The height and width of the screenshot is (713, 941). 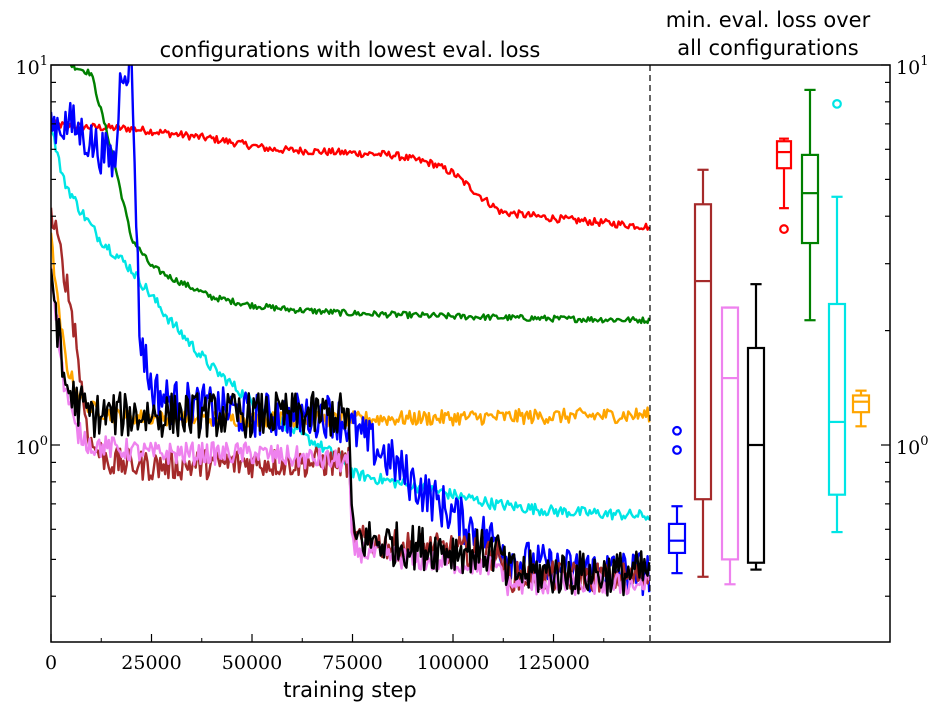 I want to click on x-tick-label: 25000, so click(x=151, y=663).